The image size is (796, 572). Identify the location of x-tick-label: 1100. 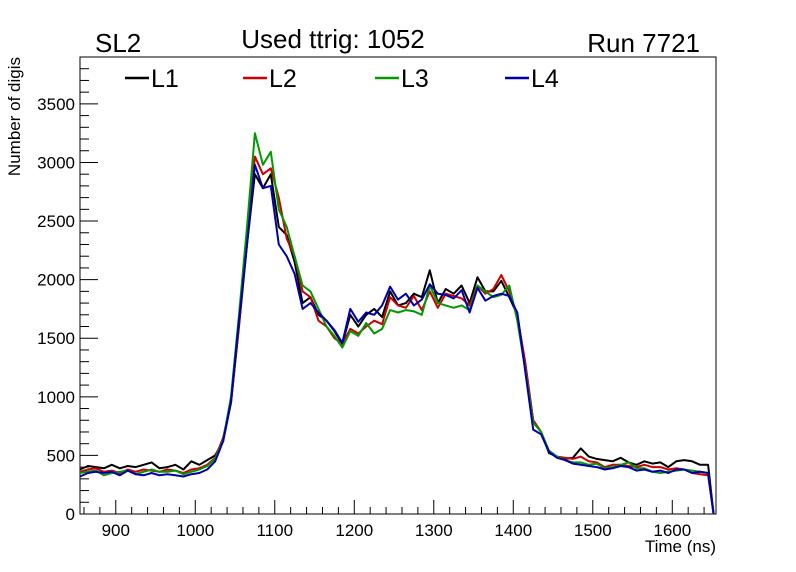
(274, 530).